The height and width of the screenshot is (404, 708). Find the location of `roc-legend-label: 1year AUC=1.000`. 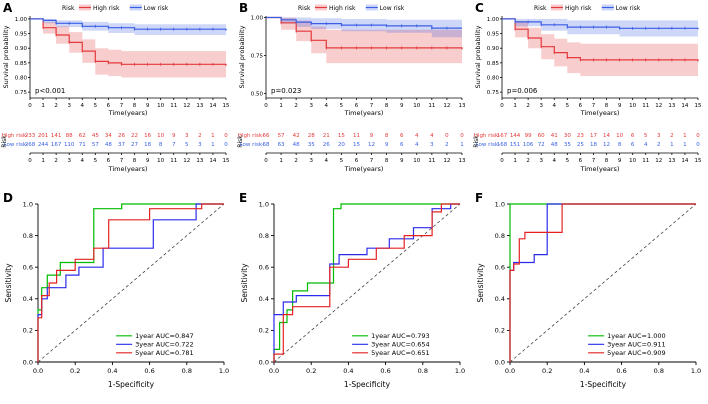

roc-legend-label: 1year AUC=1.000 is located at coordinates (636, 336).